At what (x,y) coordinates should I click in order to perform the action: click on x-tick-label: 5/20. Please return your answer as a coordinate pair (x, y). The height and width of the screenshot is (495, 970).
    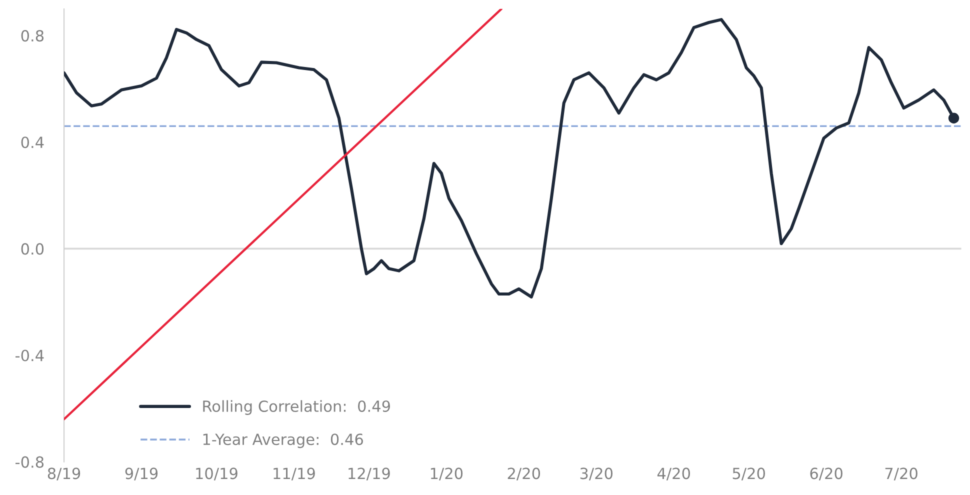
    Looking at the image, I should click on (748, 474).